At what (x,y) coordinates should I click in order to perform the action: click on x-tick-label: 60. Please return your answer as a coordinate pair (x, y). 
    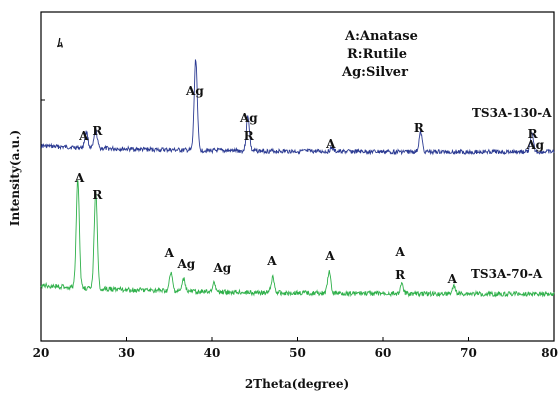
    Looking at the image, I should click on (383, 353).